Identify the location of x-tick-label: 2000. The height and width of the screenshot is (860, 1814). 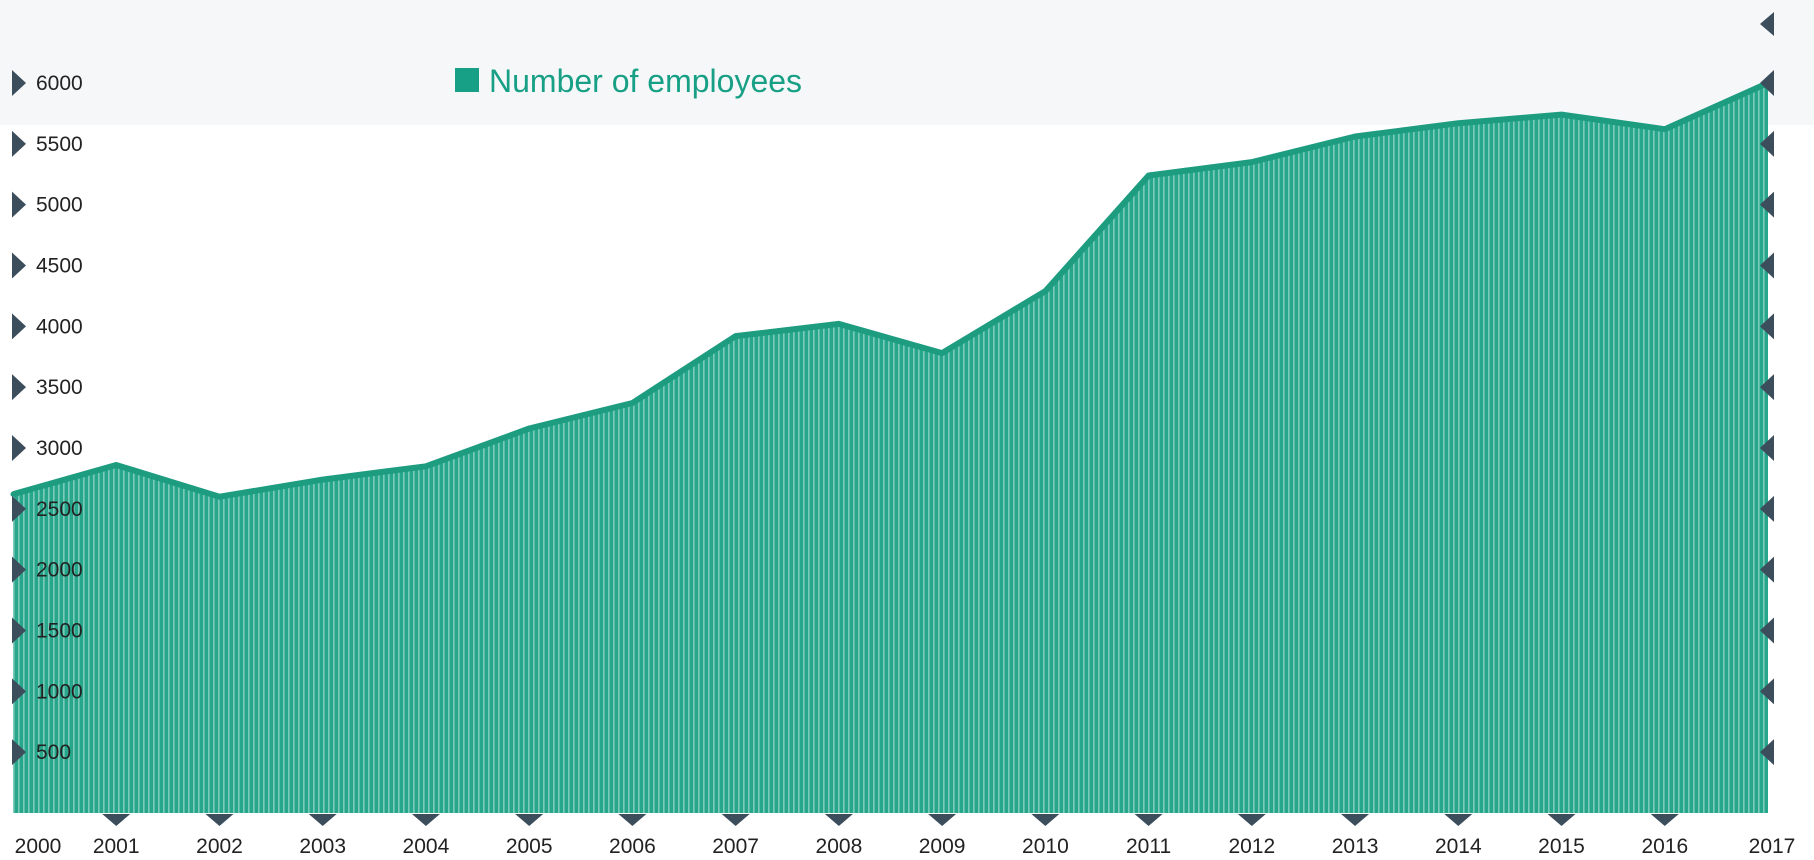
(38, 846).